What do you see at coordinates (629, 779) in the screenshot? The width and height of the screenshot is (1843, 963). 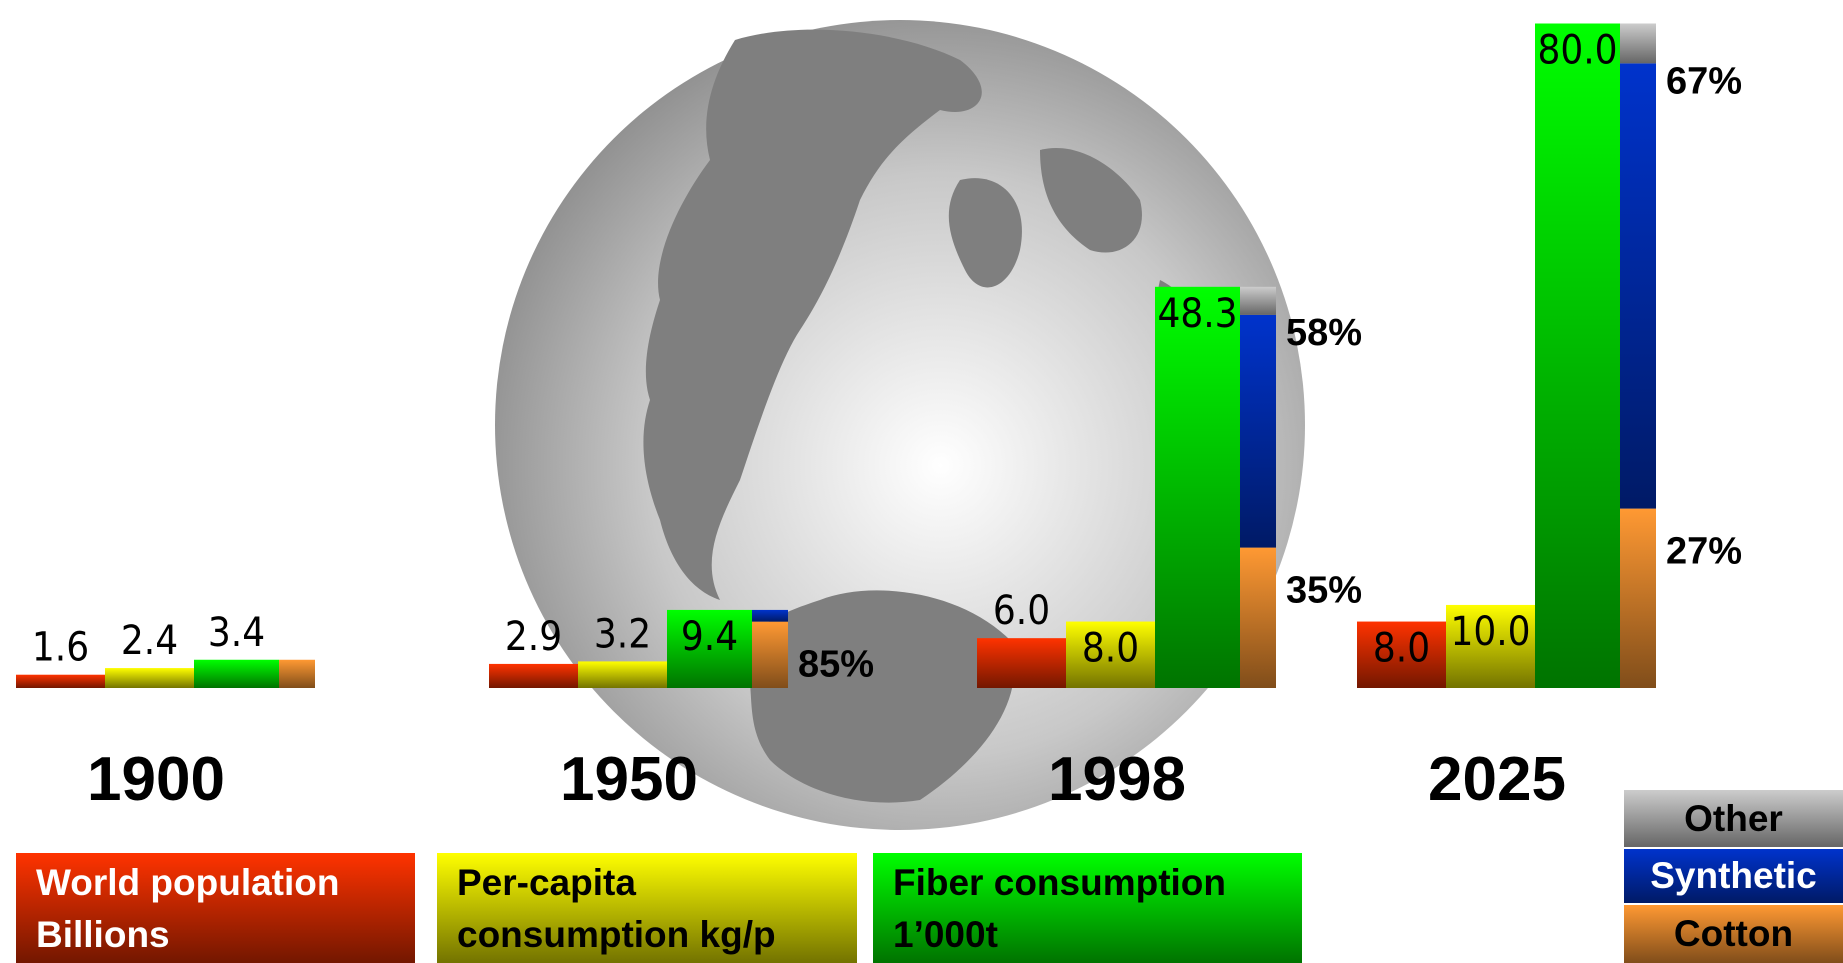 I see `year-label: 1950` at bounding box center [629, 779].